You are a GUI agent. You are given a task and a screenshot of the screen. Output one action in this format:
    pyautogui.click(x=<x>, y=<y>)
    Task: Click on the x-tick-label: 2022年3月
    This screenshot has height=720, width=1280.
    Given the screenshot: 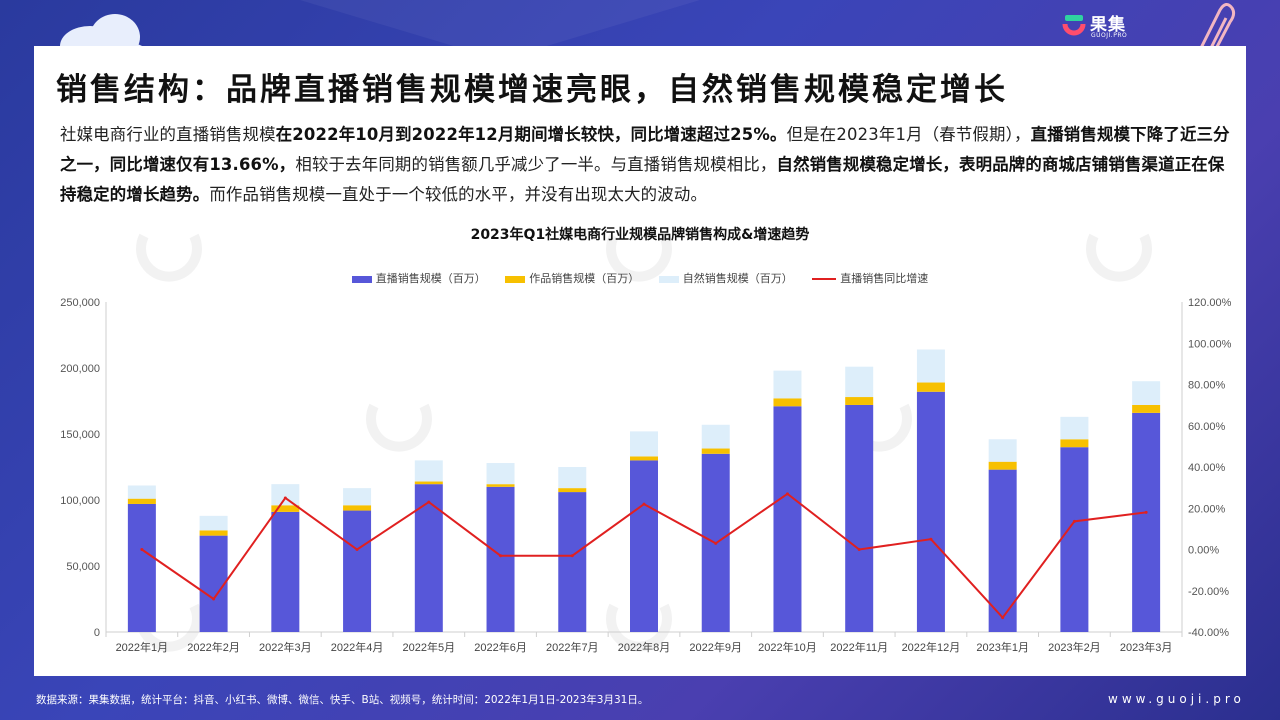 What is the action you would take?
    pyautogui.click(x=285, y=647)
    